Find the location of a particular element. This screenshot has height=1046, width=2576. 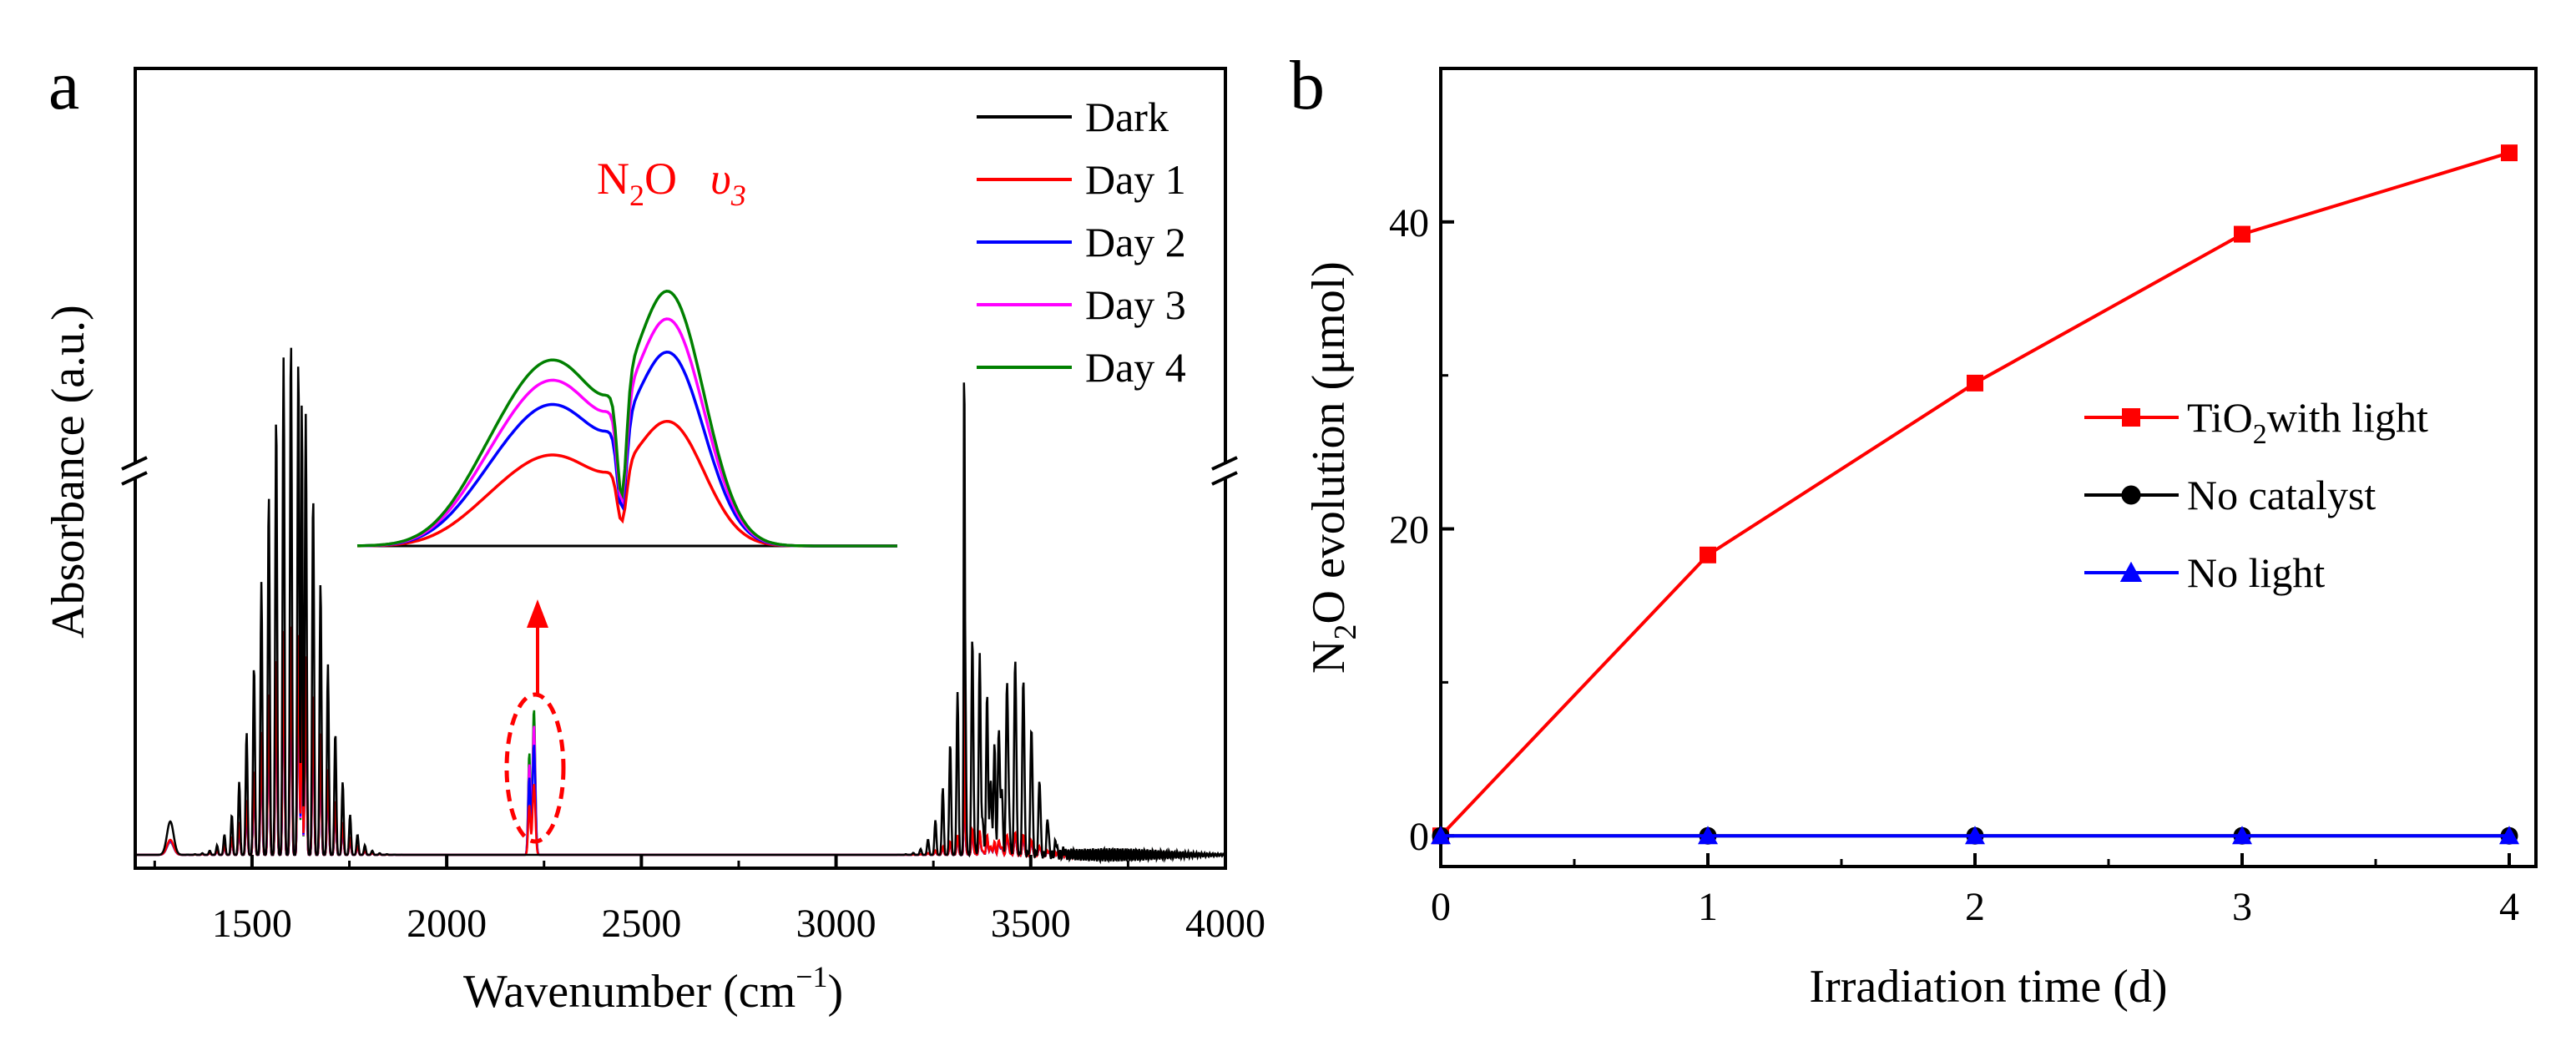

panel-a-inset: N2O υ3 is located at coordinates (626, 351).